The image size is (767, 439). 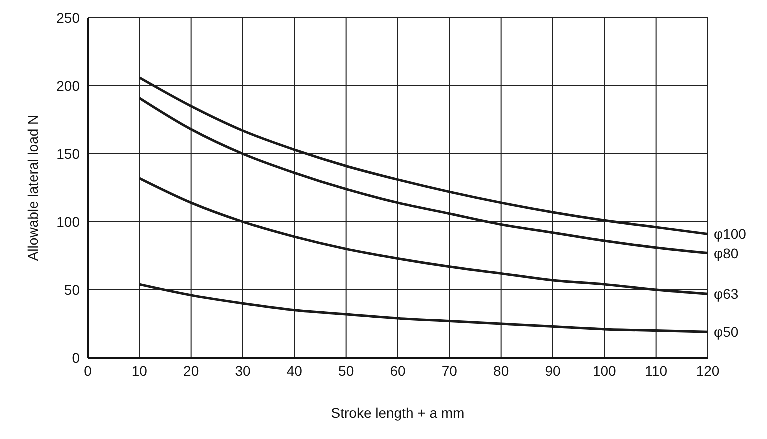 What do you see at coordinates (68, 18) in the screenshot?
I see `y-tick-label: 250` at bounding box center [68, 18].